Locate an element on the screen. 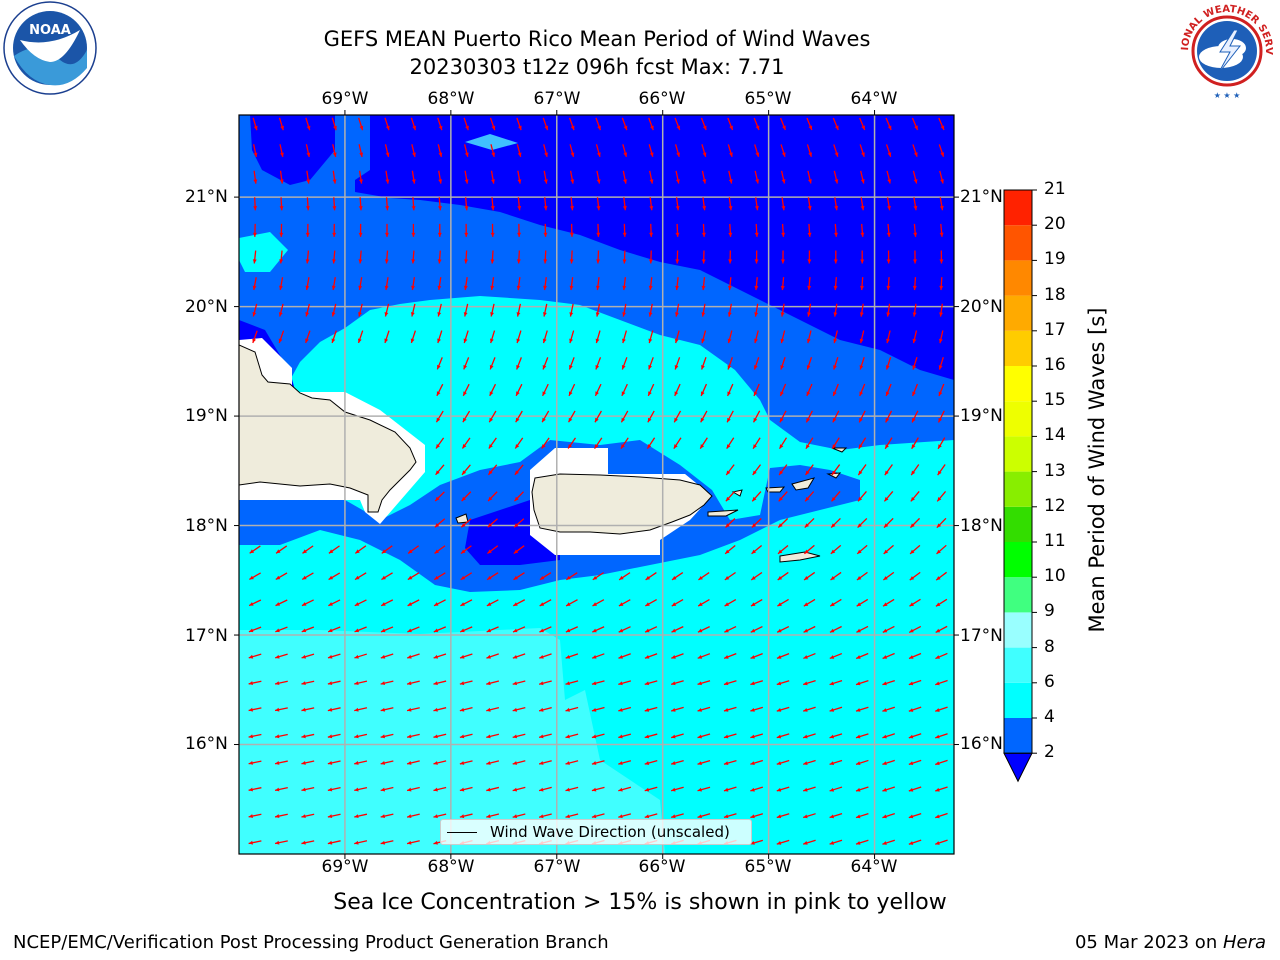 The height and width of the screenshot is (960, 1280). lon-label-top: 66°W is located at coordinates (662, 99).